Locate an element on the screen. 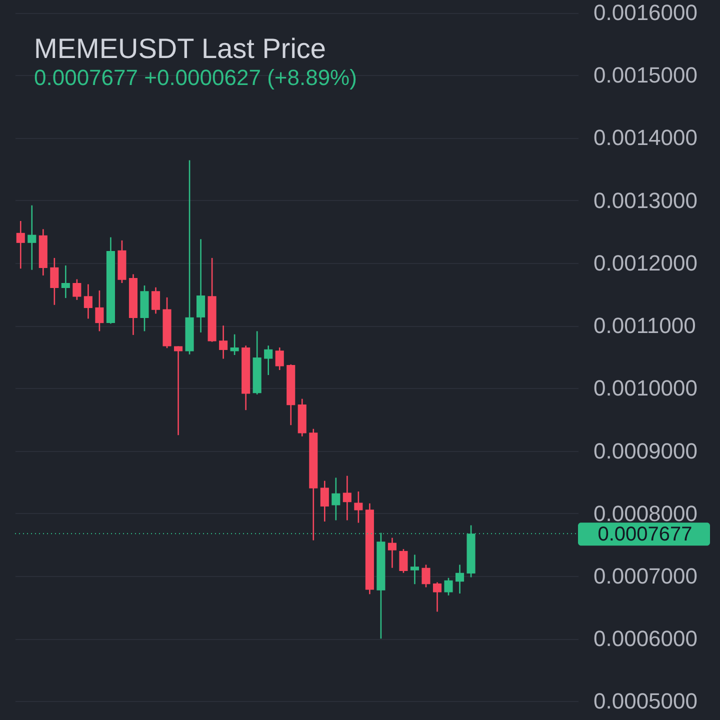  y-tick-label: 0.0005000 is located at coordinates (646, 701).